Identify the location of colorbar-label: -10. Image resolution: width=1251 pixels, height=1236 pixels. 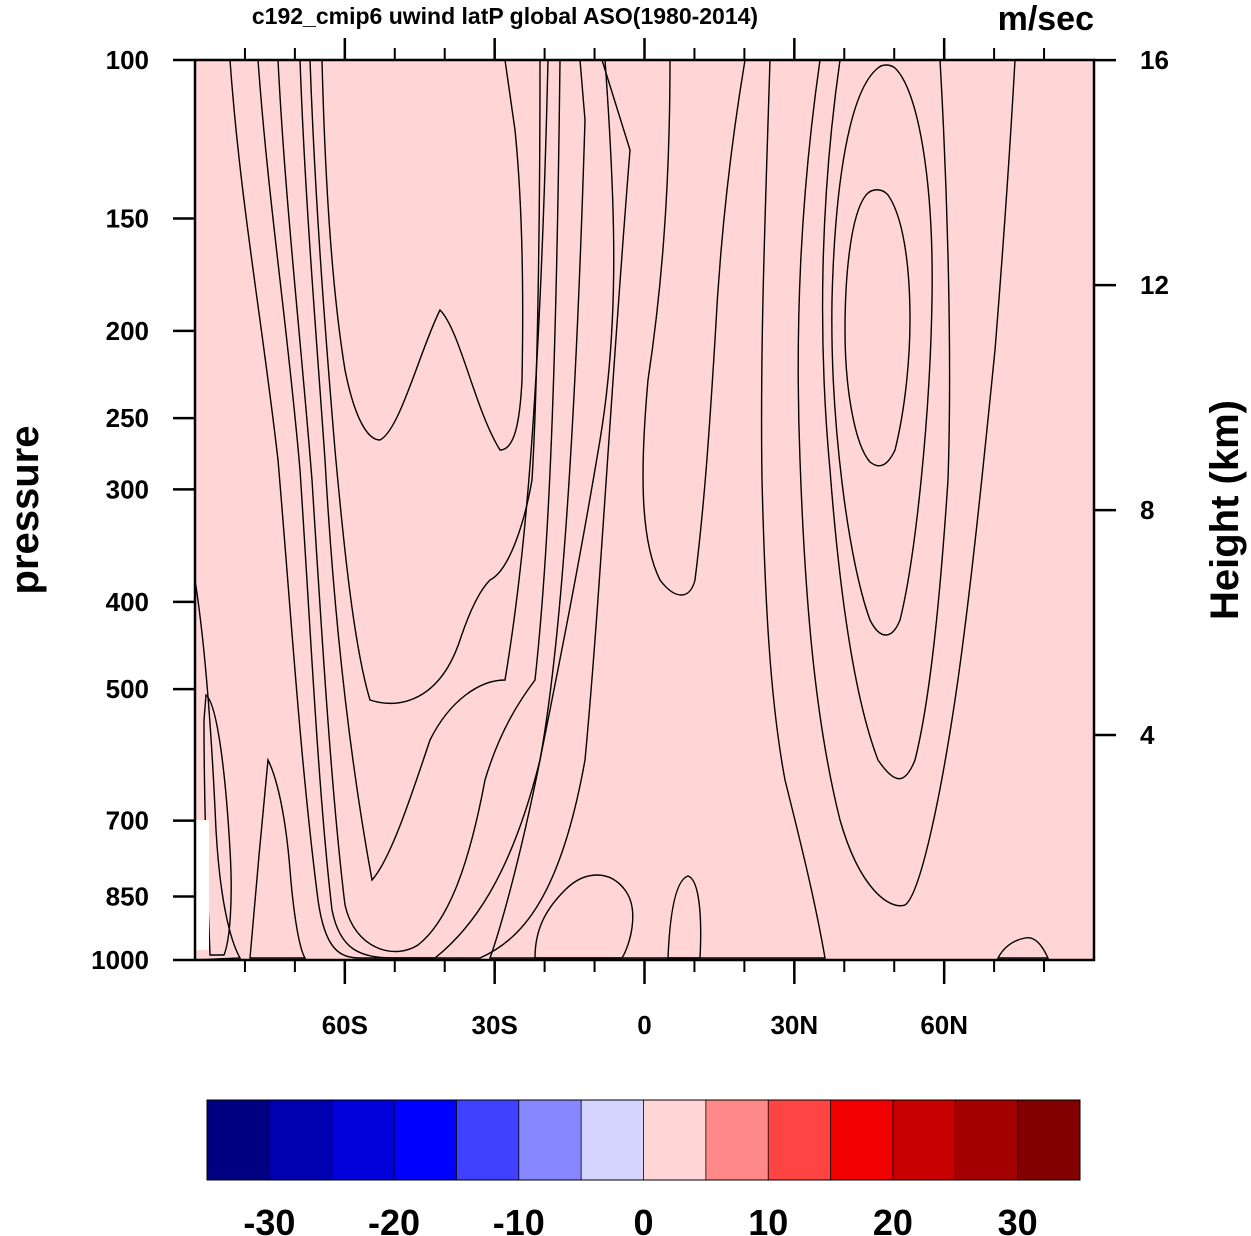
(519, 1219).